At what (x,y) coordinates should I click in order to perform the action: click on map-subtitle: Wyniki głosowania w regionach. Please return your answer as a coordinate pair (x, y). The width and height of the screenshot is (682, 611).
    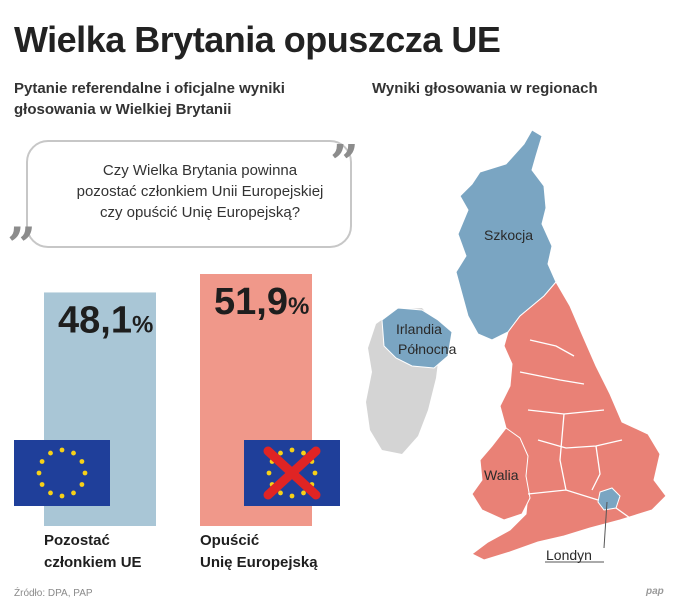
    Looking at the image, I should click on (485, 88).